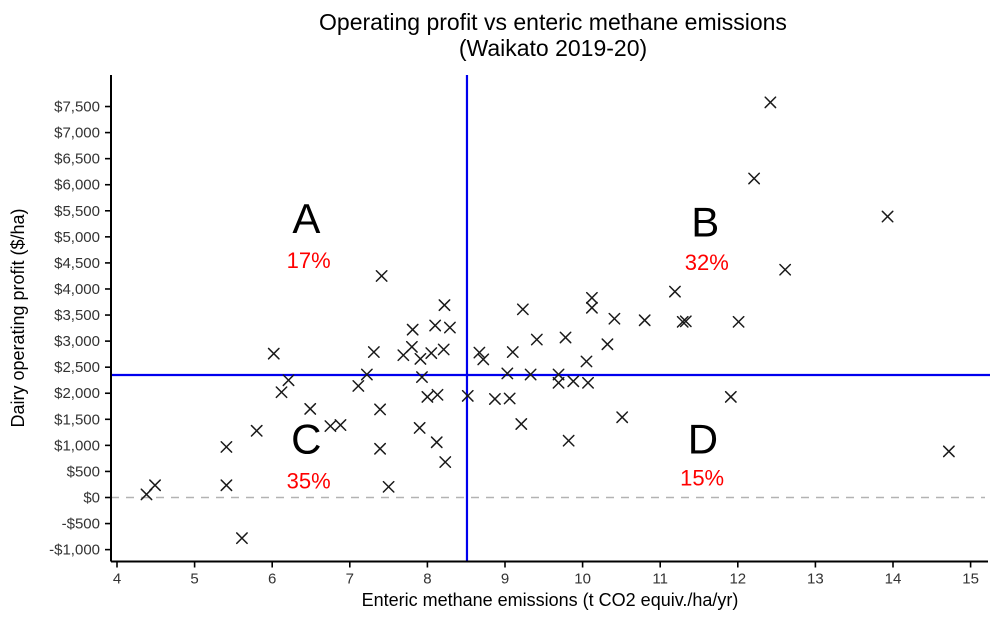 The width and height of the screenshot is (1000, 628). Describe the element at coordinates (18, 317) in the screenshot. I see `y-axis-title: Dairy operating profit ($/ha)` at that location.